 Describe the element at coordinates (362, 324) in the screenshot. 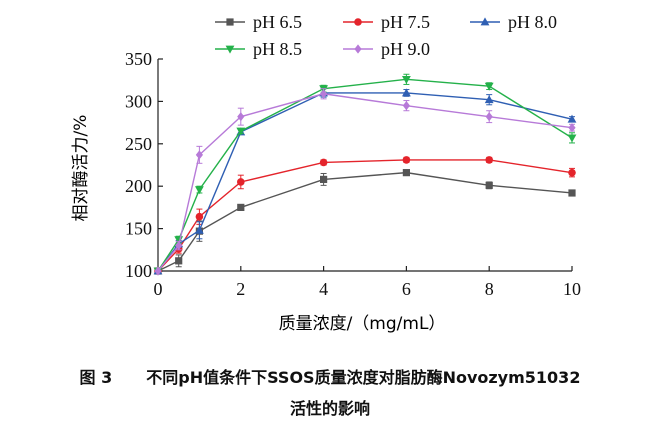

I see `x-axis-label: 质量浓度/（mg/mL）` at that location.